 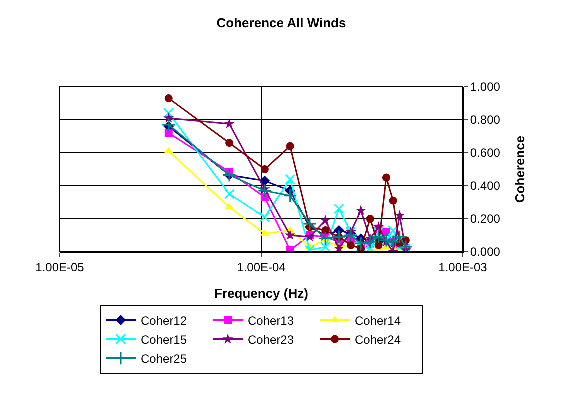 What do you see at coordinates (164, 339) in the screenshot?
I see `legend-label: Coher15` at bounding box center [164, 339].